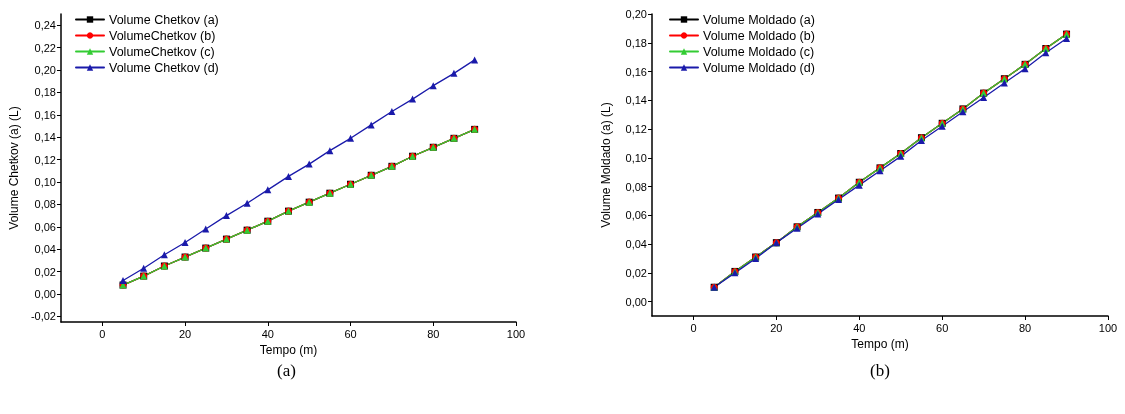  Describe the element at coordinates (759, 51) in the screenshot. I see `legend-label: Volume Moldado (c)` at that location.